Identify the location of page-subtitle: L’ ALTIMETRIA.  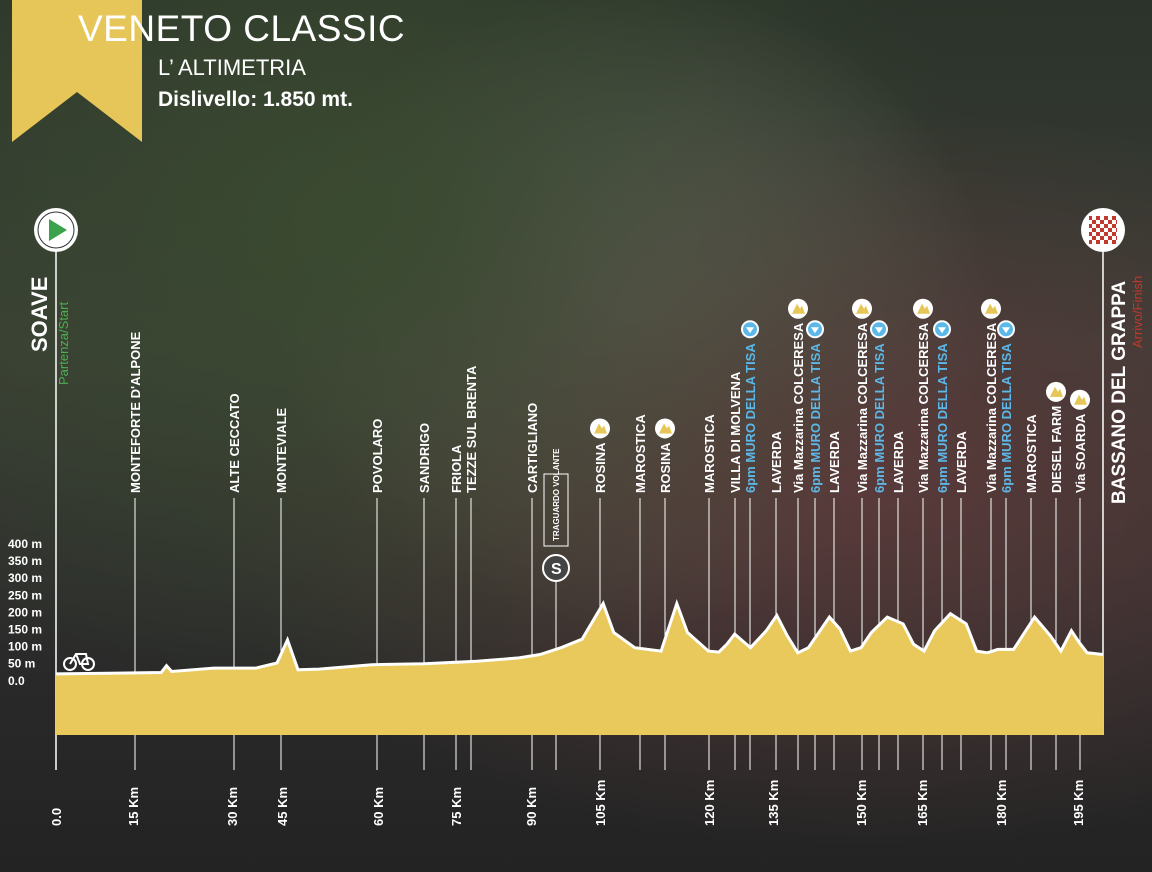
(232, 67).